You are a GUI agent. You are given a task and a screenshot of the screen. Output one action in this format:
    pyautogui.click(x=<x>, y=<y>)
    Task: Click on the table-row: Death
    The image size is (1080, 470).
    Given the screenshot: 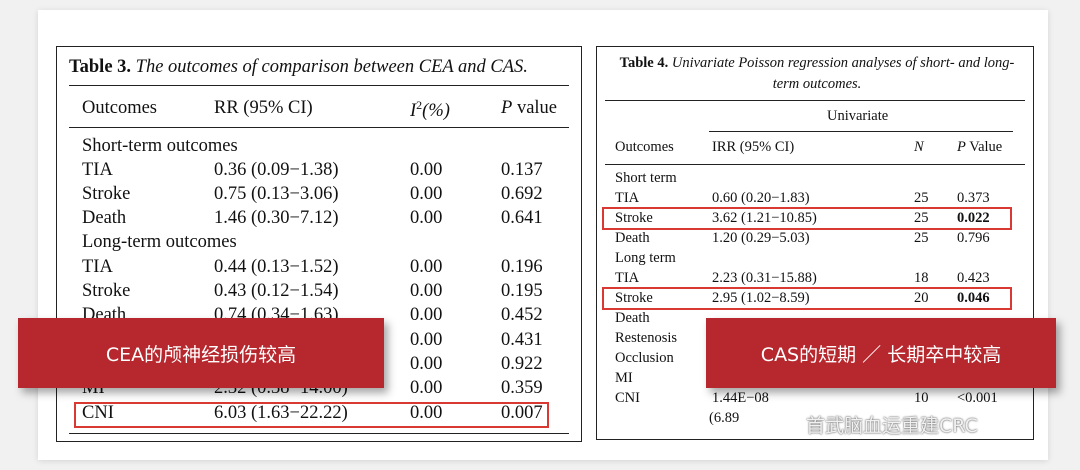 What is the action you would take?
    pyautogui.click(x=632, y=318)
    